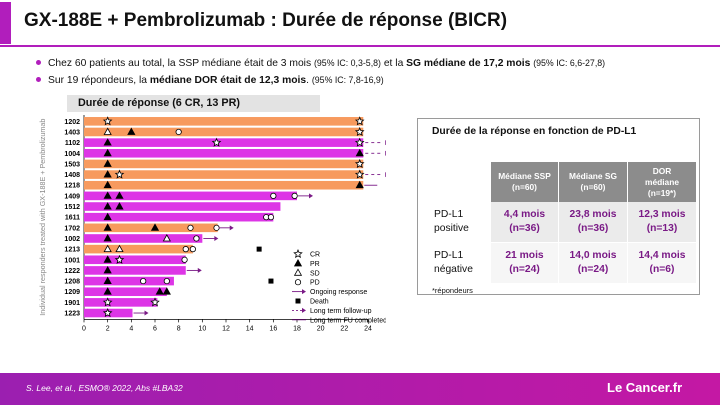  I want to click on title-accent-bar, so click(5, 23).